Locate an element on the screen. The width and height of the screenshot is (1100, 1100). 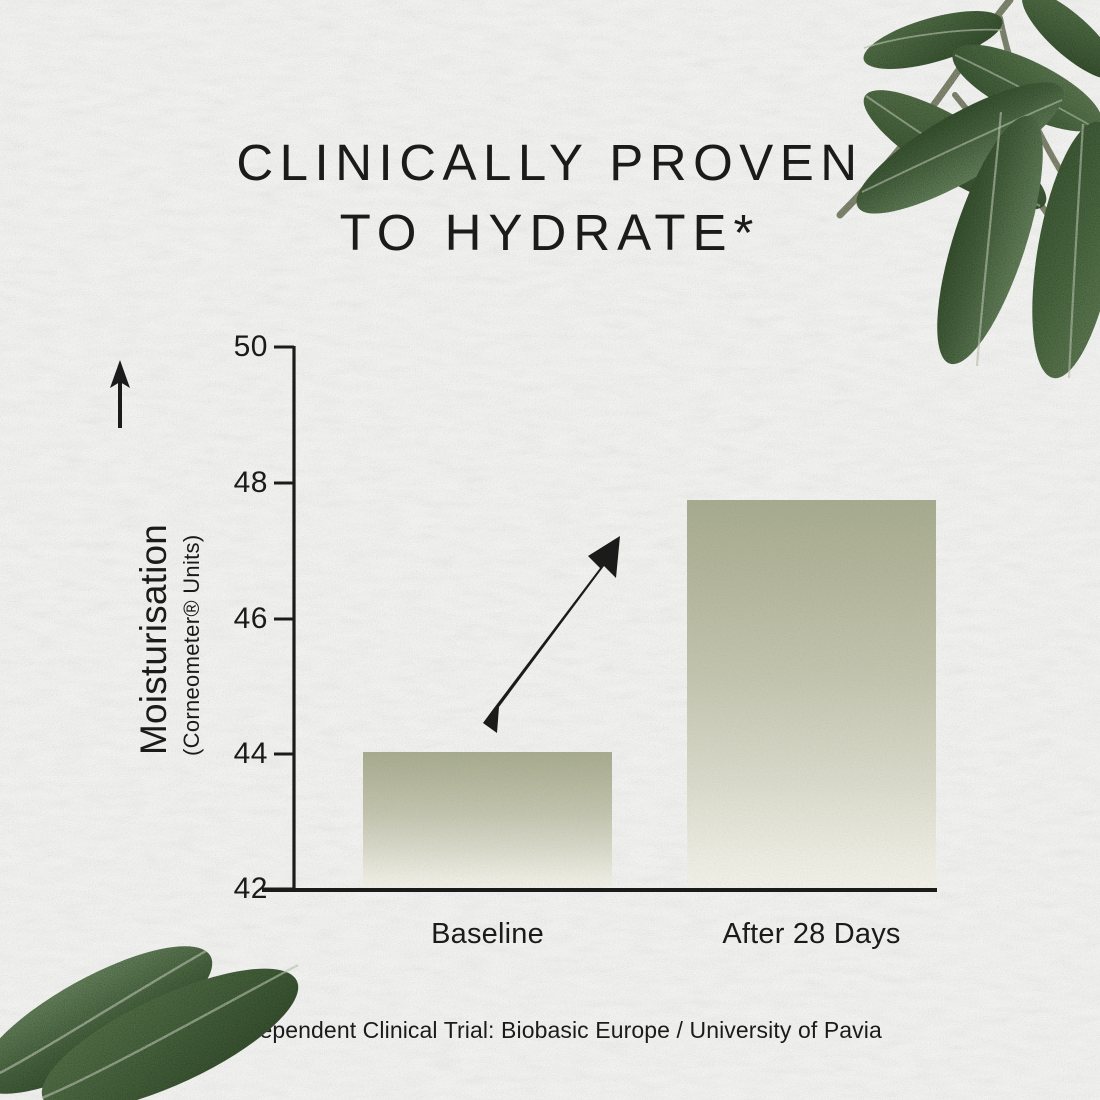
bar-after-28-days is located at coordinates (811, 694).